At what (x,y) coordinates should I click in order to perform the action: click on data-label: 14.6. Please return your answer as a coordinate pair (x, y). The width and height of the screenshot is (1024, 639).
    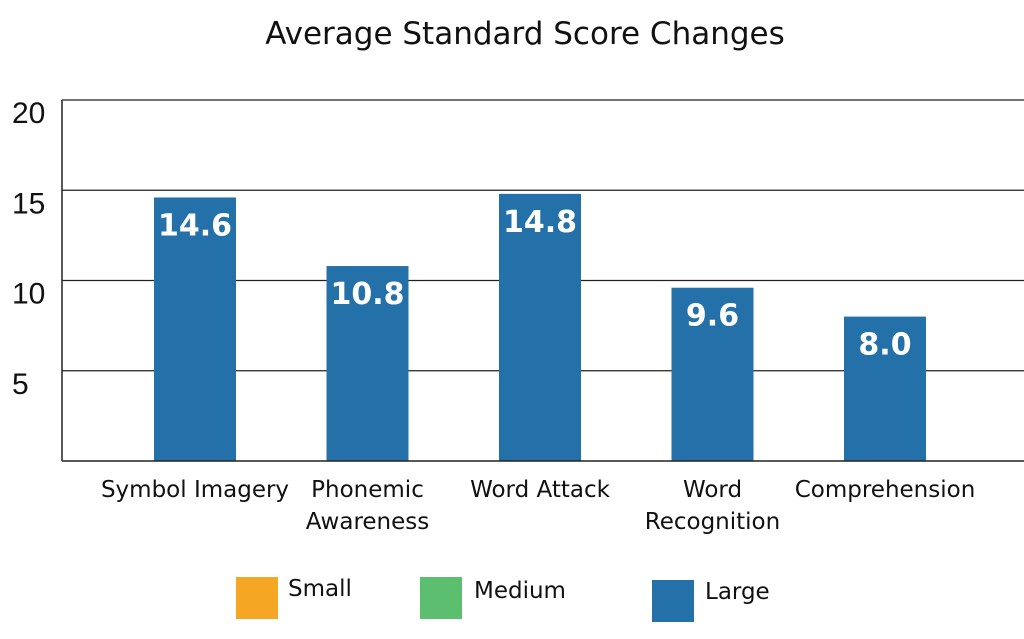
    Looking at the image, I should click on (195, 225).